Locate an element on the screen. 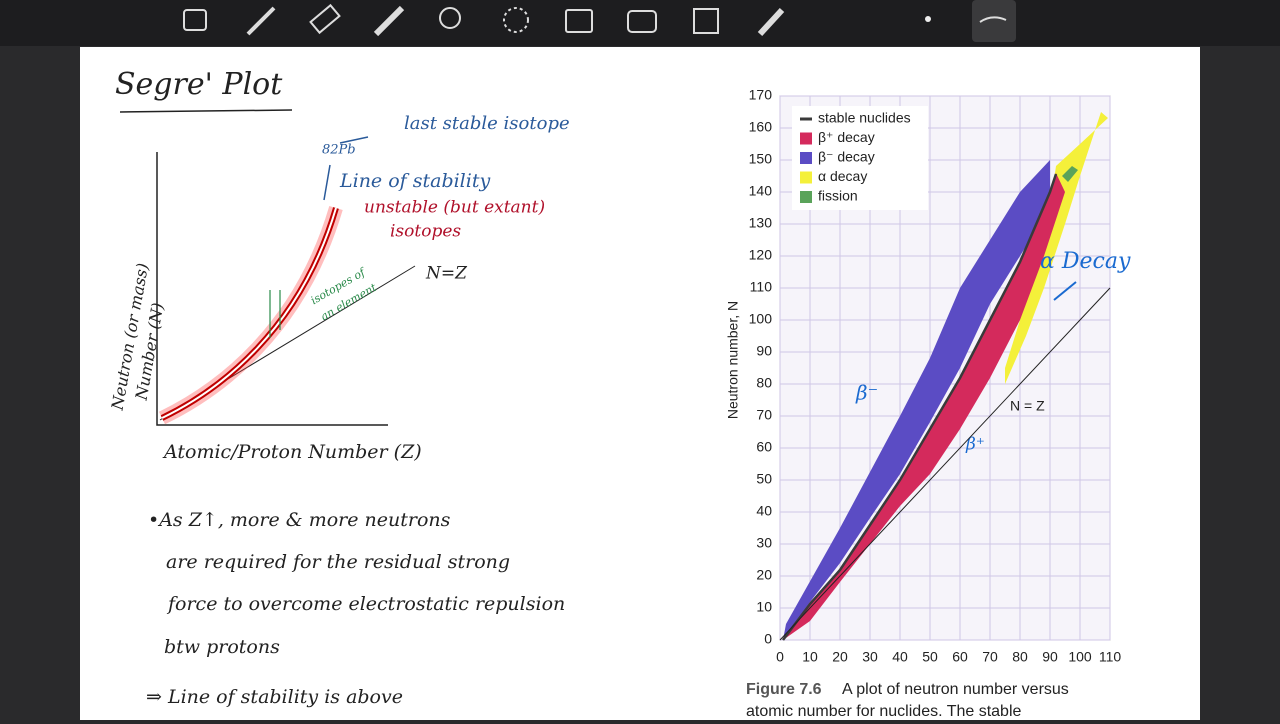  stability-line is located at coordinates (920, 407).